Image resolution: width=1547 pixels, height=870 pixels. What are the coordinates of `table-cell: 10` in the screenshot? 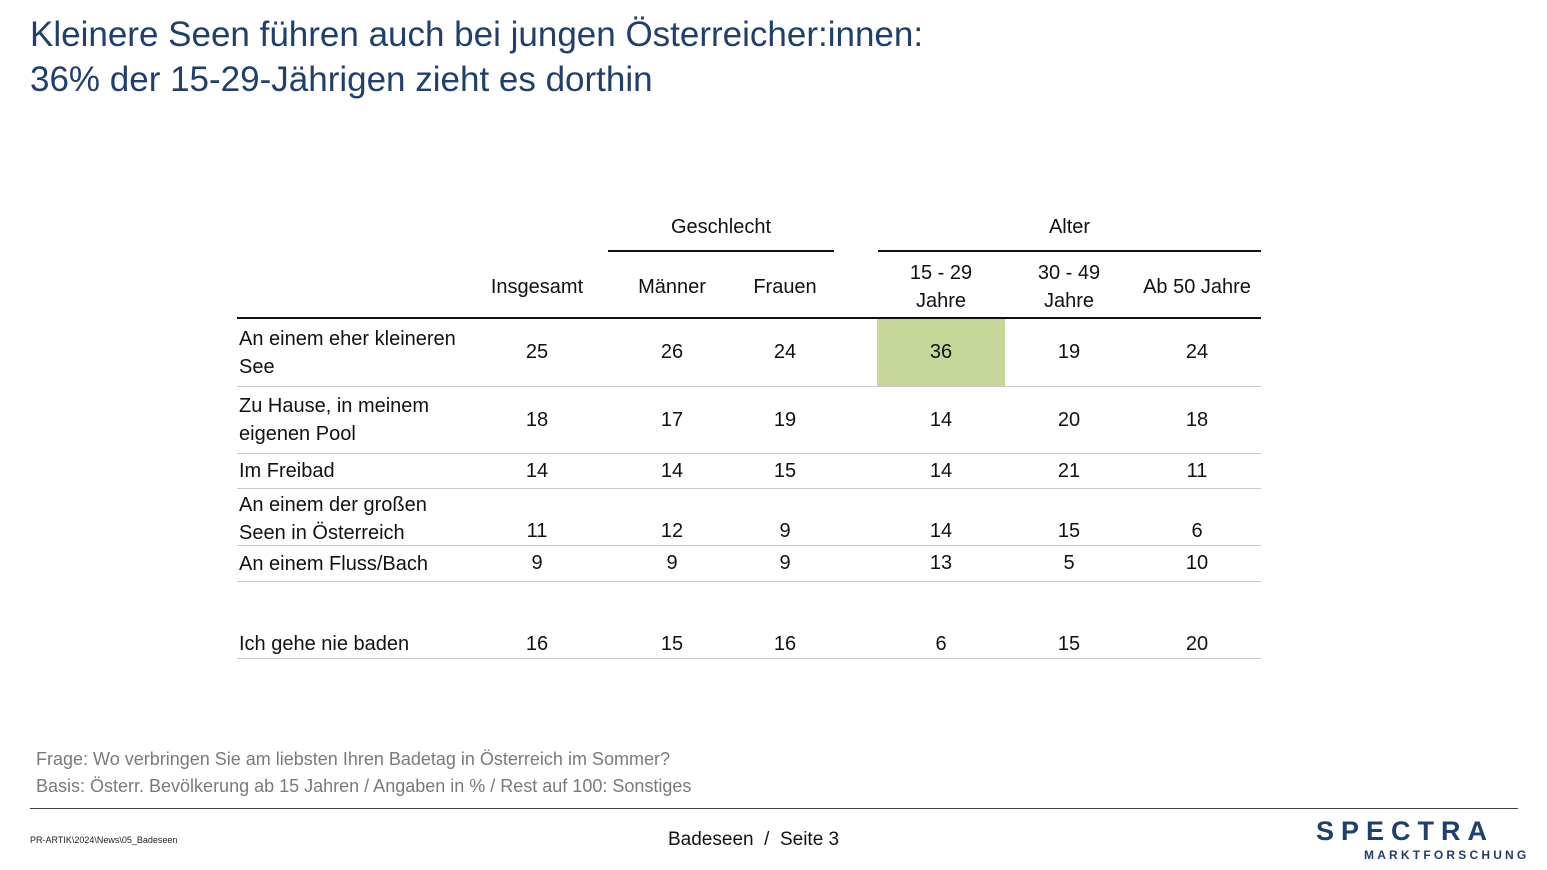 It's located at (1197, 563).